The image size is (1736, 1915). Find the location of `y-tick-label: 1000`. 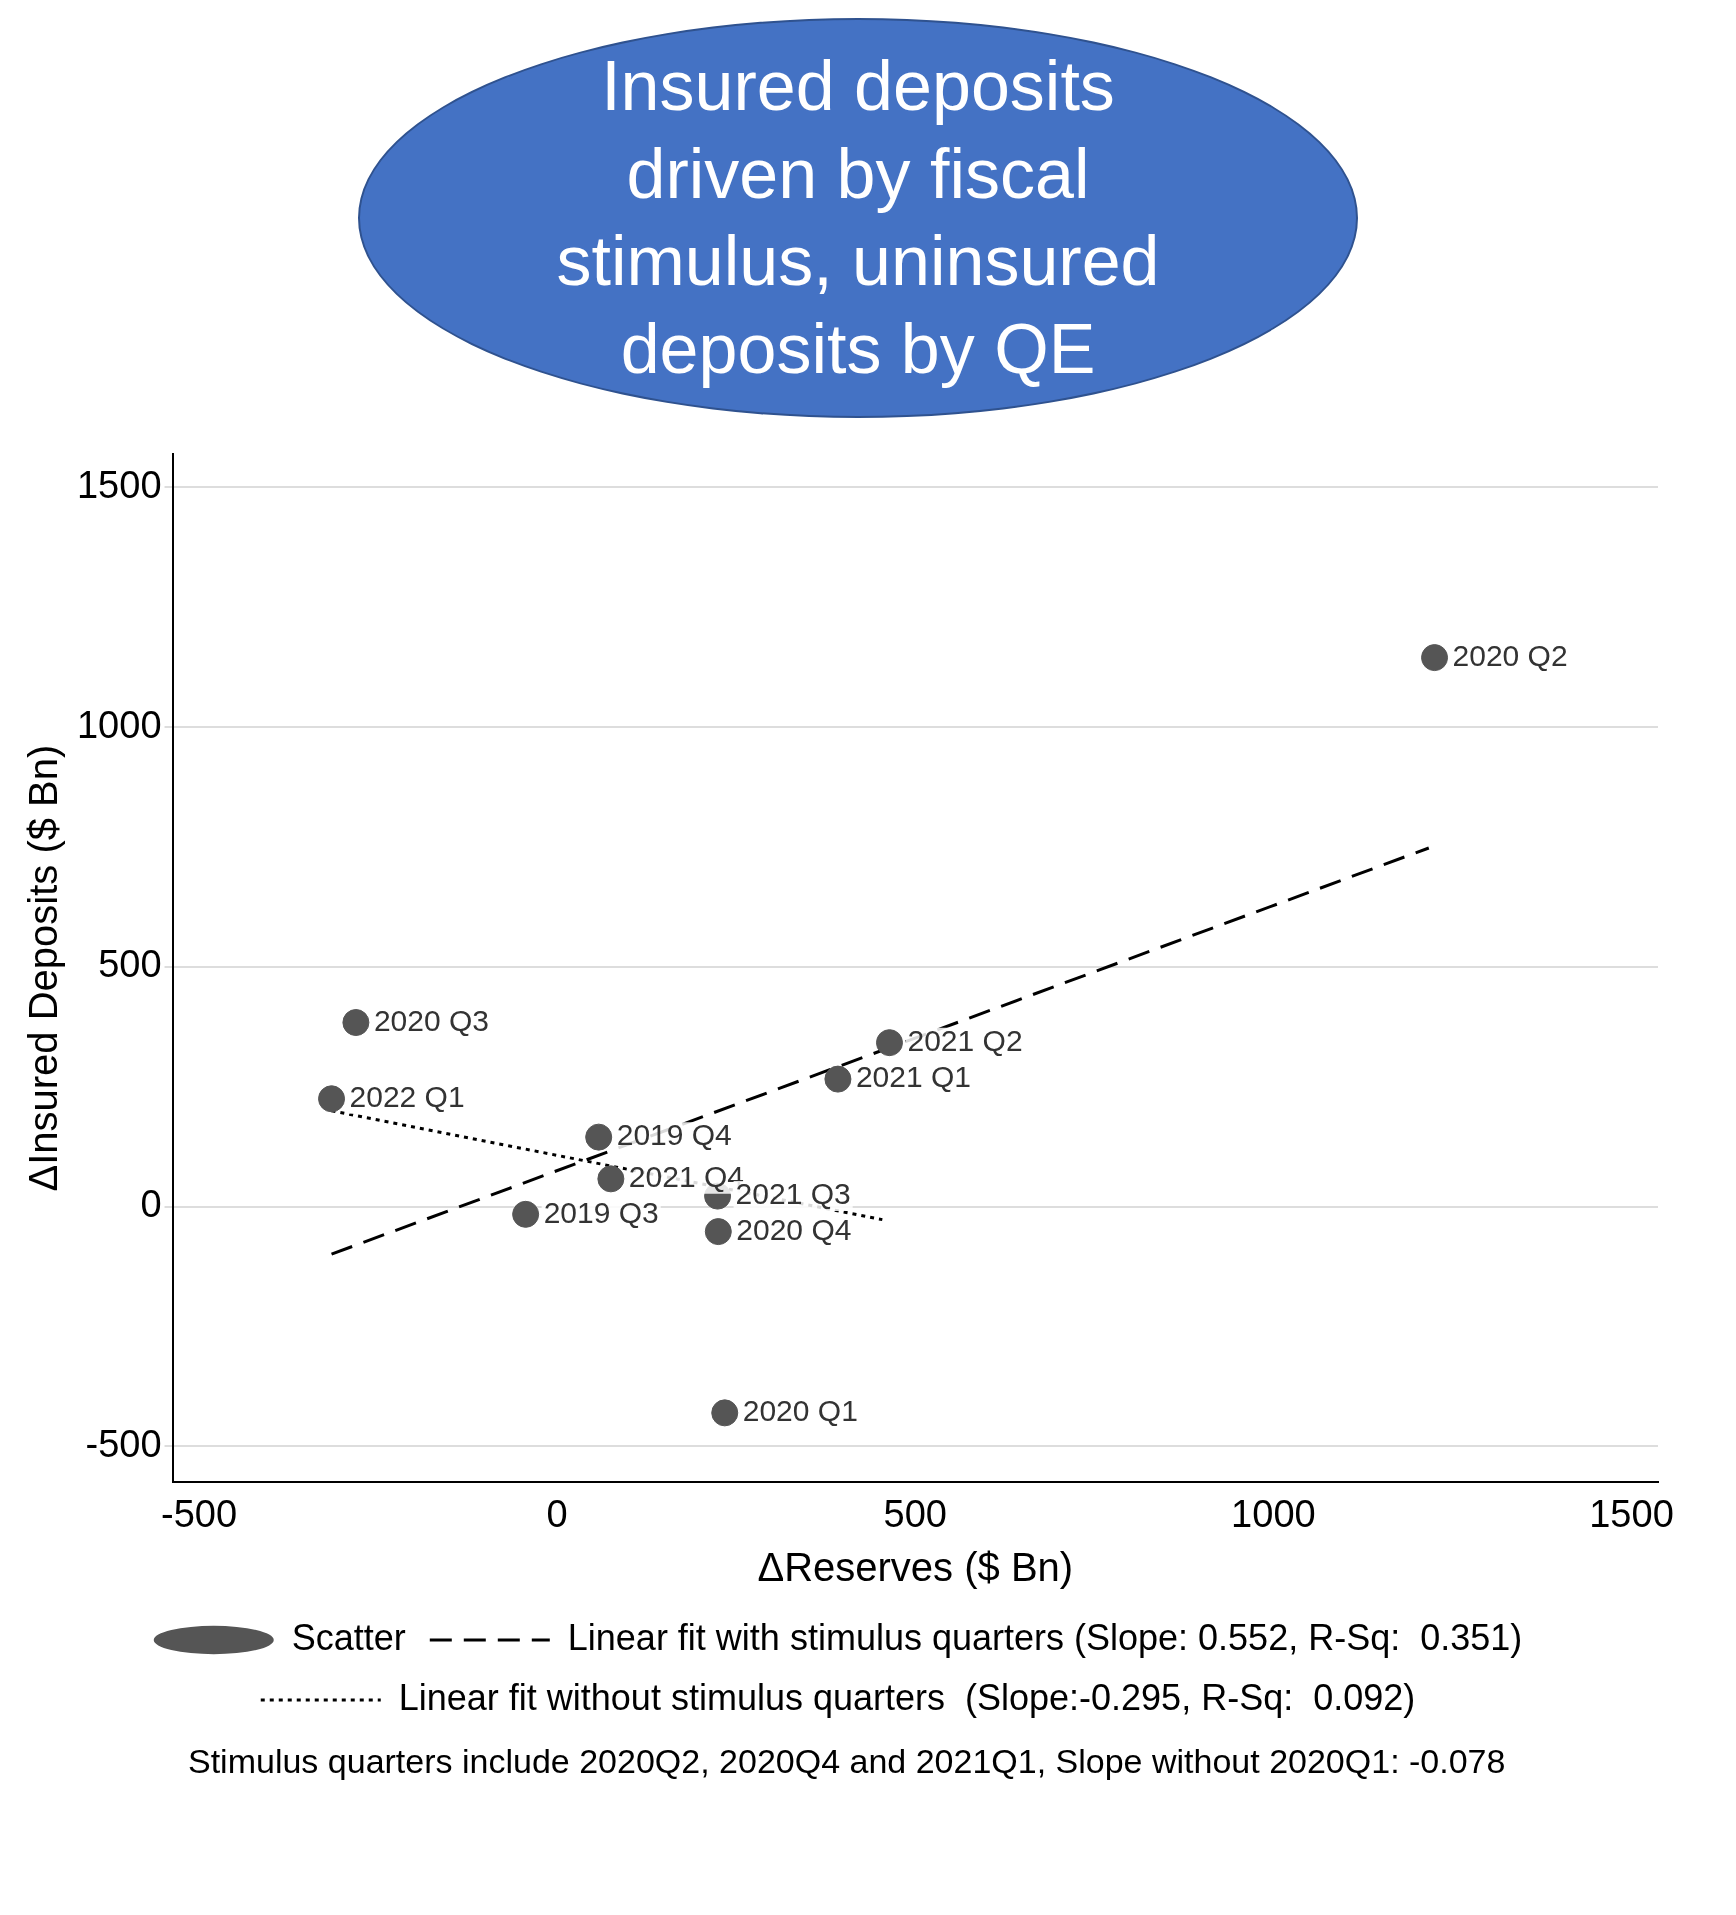

y-tick-label: 1000 is located at coordinates (119, 724).